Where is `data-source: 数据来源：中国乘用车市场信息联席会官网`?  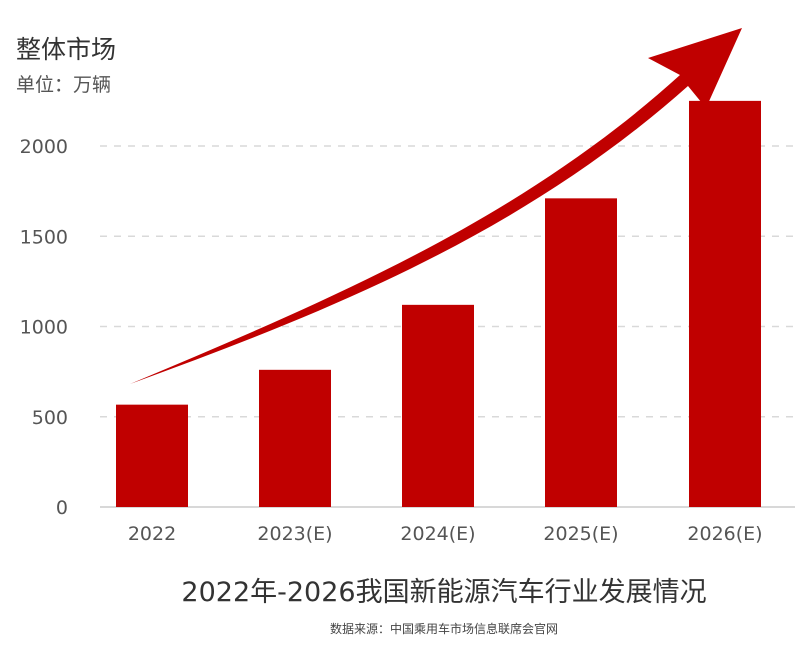
data-source: 数据来源：中国乘用车市场信息联席会官网 is located at coordinates (443, 629).